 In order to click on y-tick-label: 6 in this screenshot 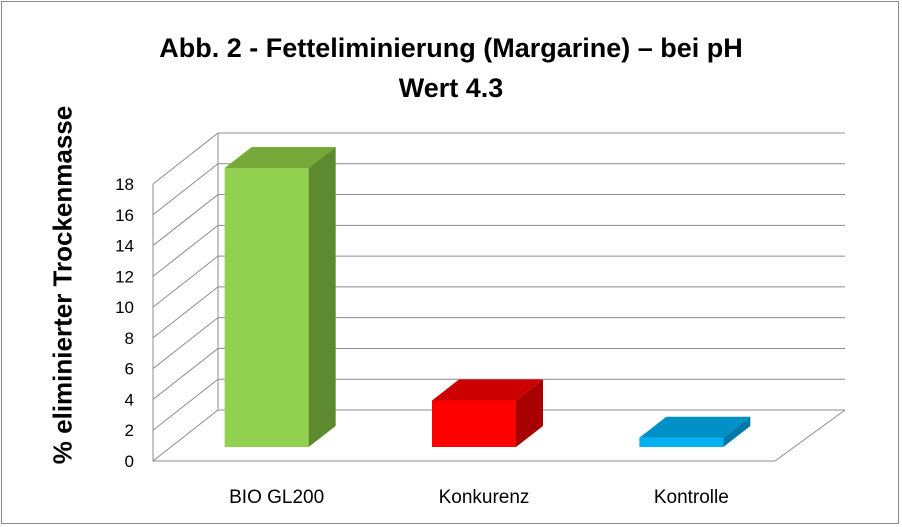, I will do `click(129, 369)`.